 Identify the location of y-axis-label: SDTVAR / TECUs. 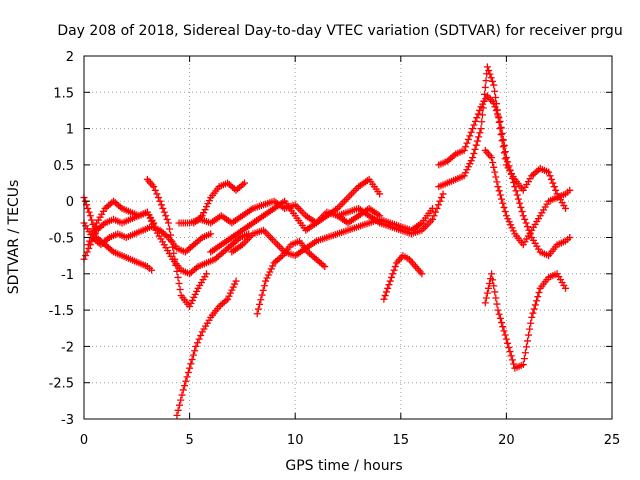
(14, 237).